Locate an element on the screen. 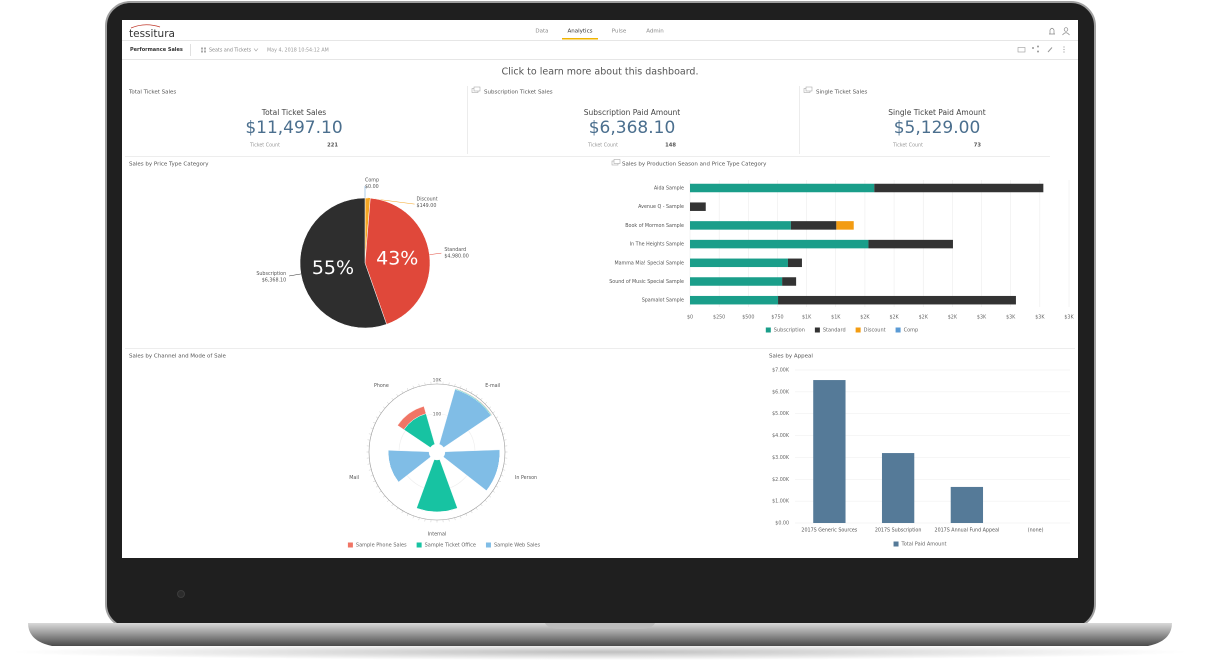 The image size is (1207, 663). kpi-count: 73 is located at coordinates (978, 146).